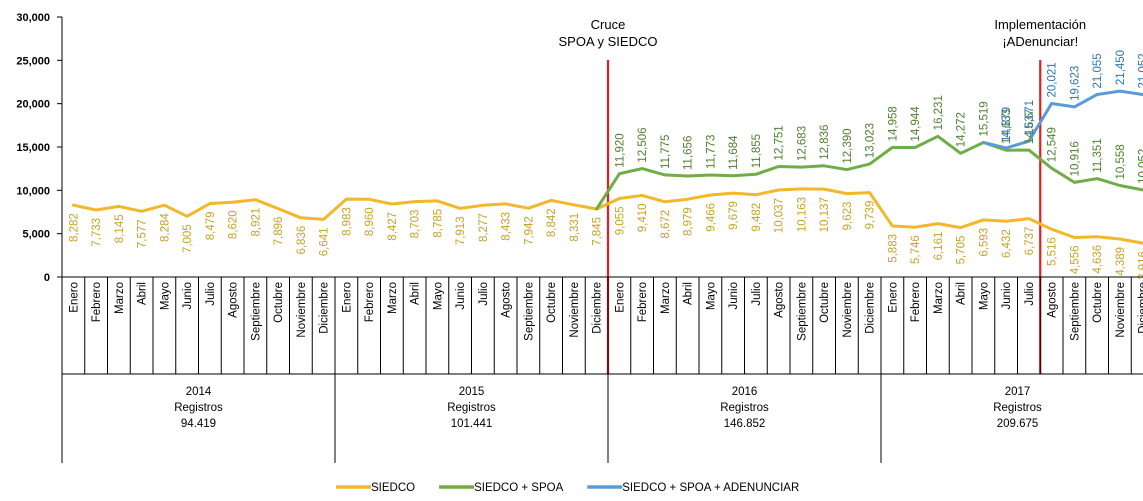  Describe the element at coordinates (1121, 161) in the screenshot. I see `data-label: 10,558` at that location.